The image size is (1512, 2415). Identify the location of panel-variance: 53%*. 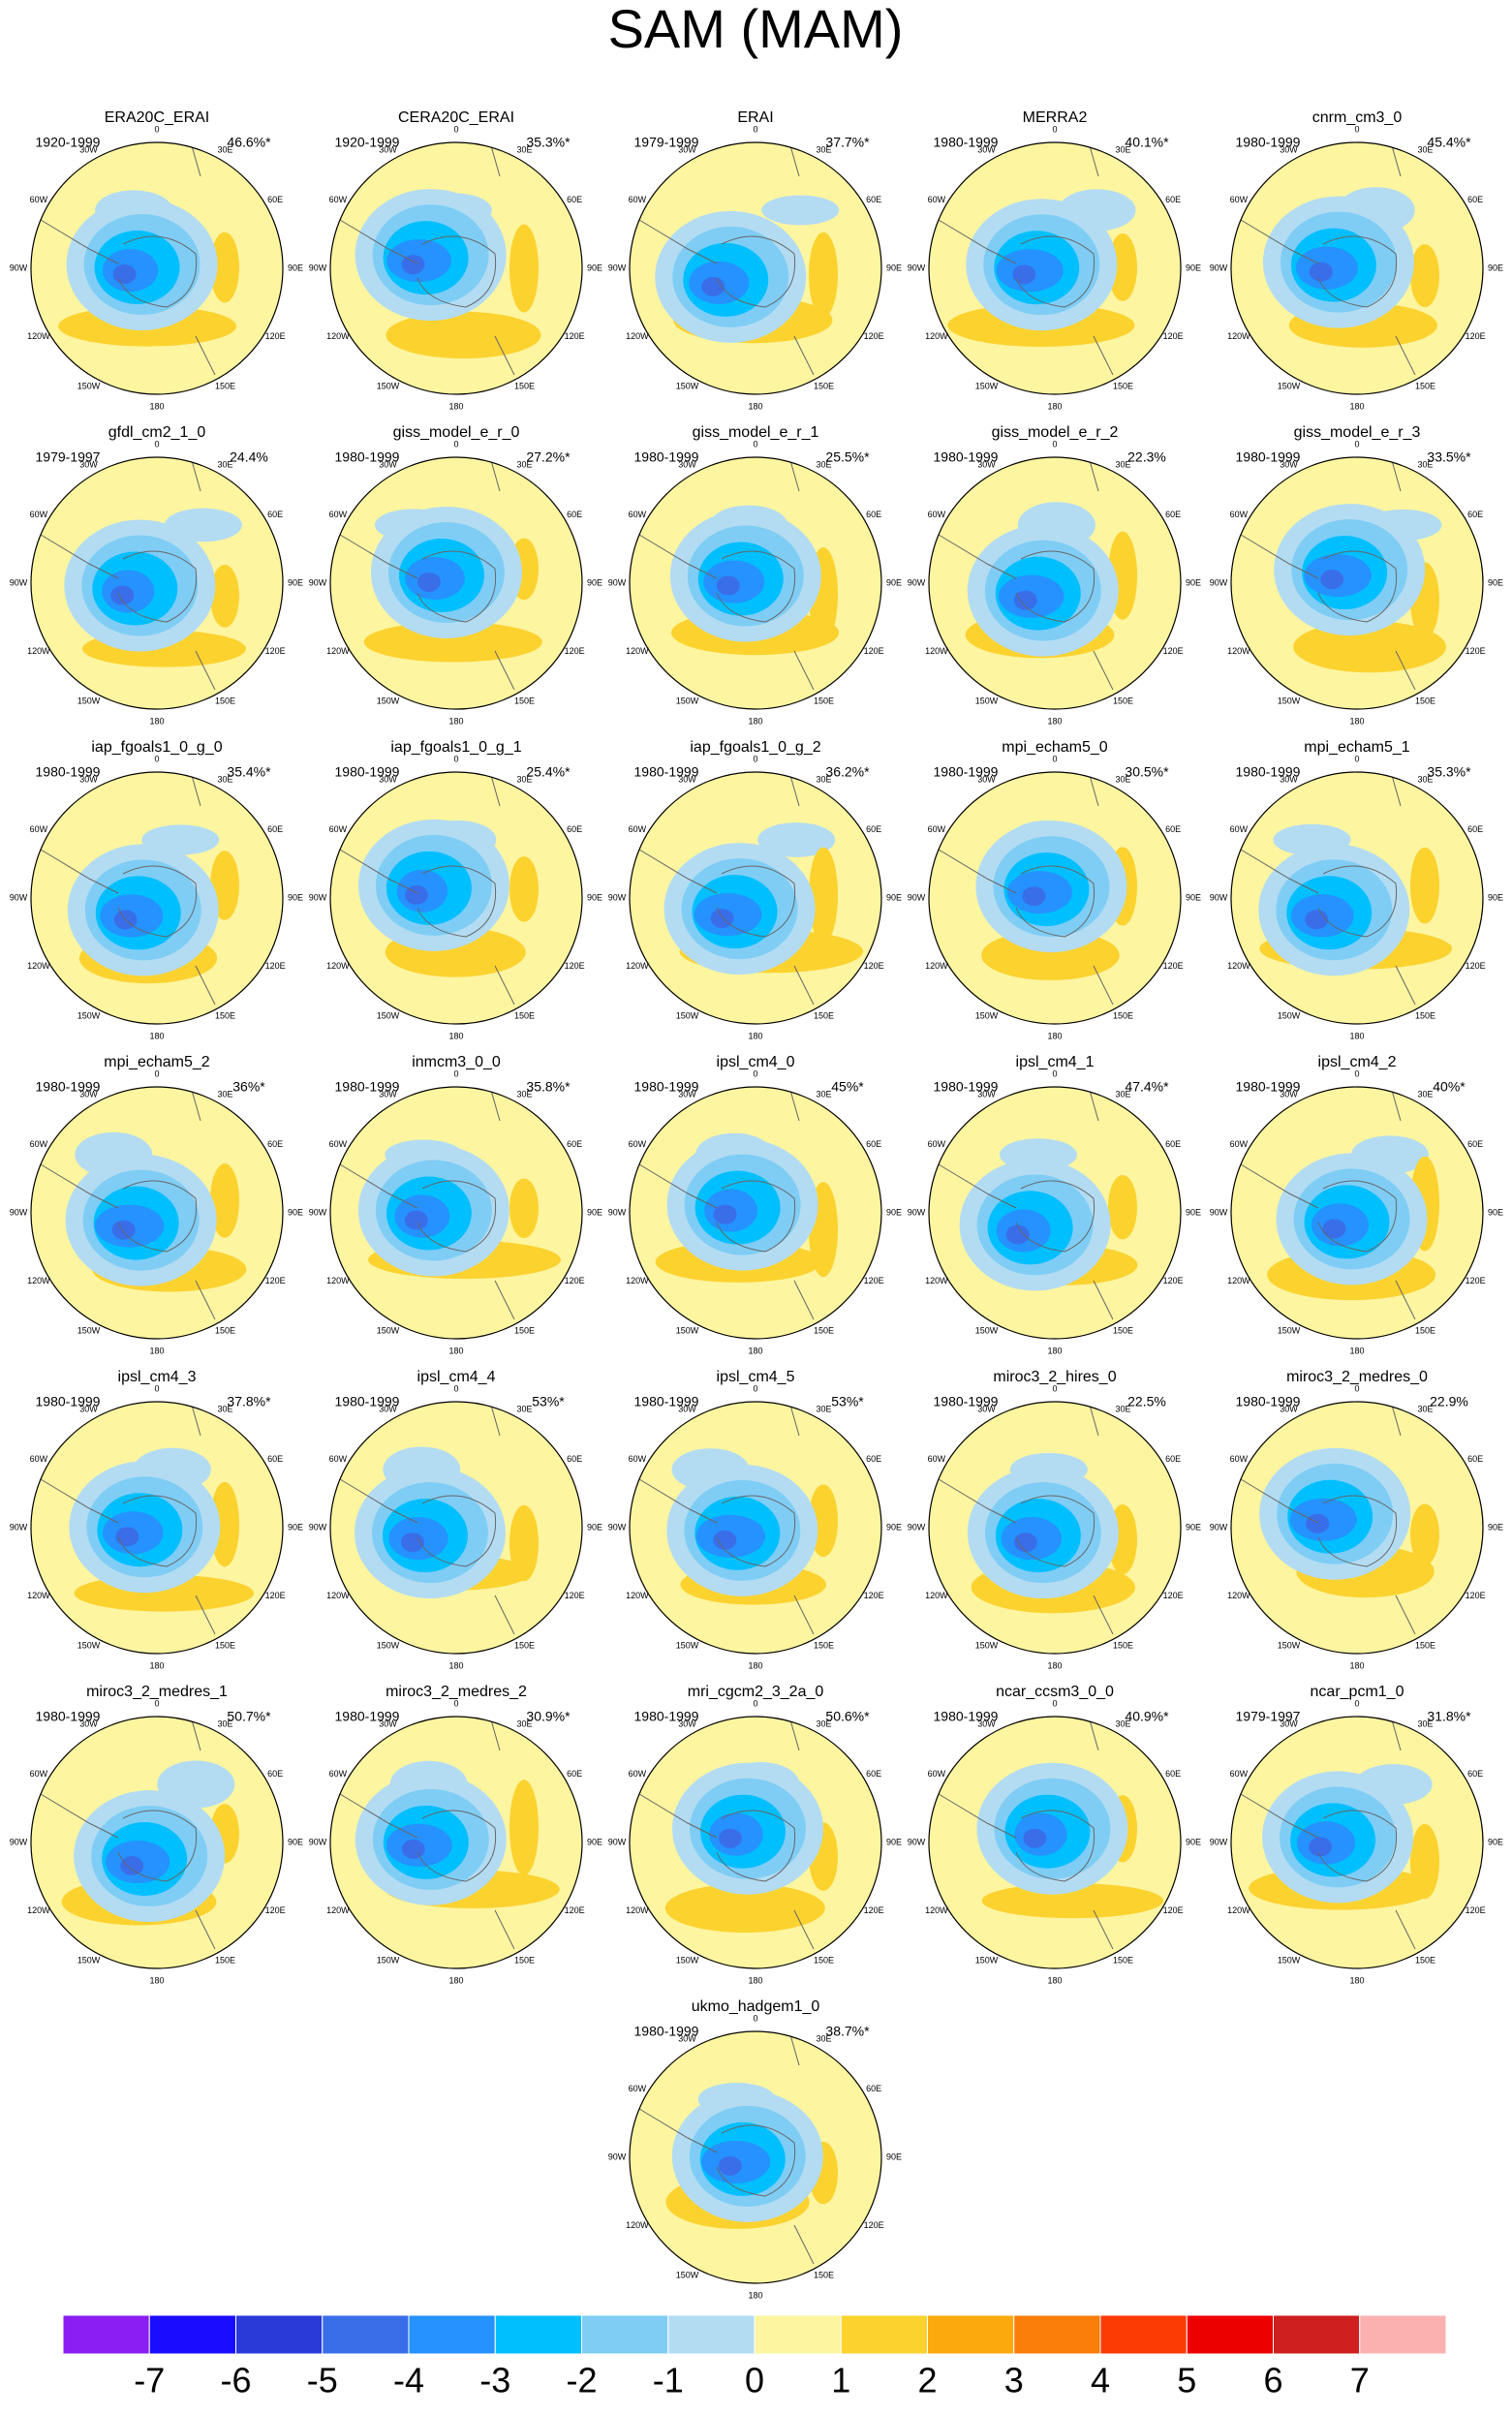
(548, 1401).